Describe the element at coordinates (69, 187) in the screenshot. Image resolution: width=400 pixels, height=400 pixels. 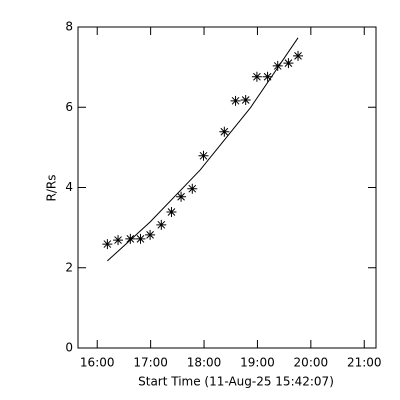
I see `y-tick-label: 4` at that location.